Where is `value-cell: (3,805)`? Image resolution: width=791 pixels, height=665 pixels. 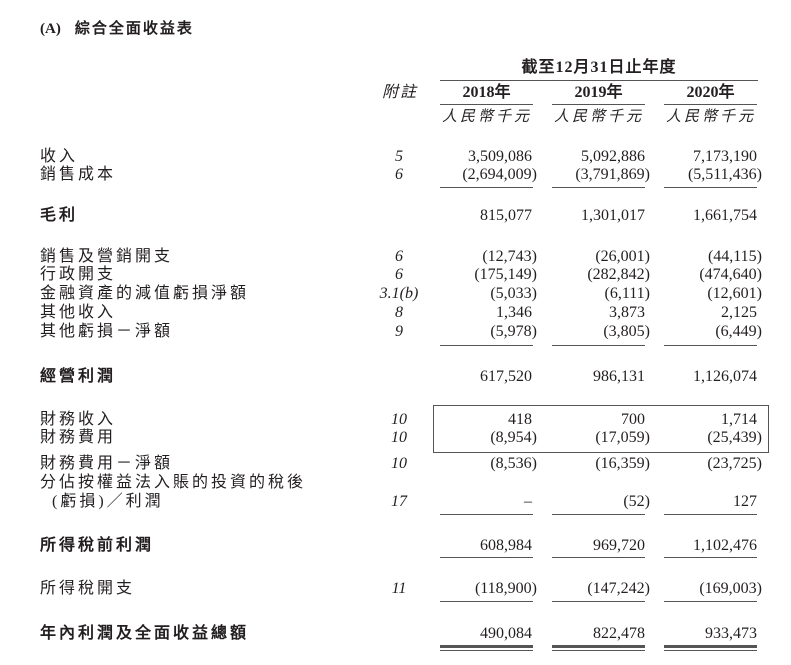
value-cell: (3,805) is located at coordinates (626, 331).